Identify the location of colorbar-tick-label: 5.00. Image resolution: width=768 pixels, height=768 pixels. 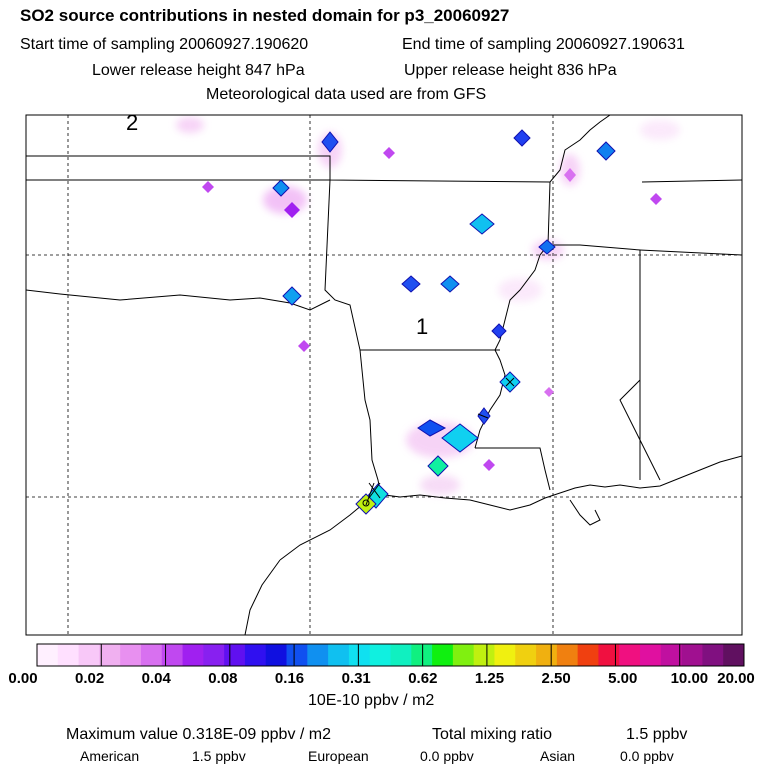
(623, 678).